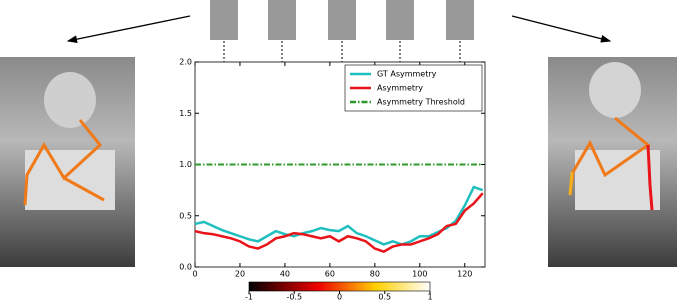  What do you see at coordinates (400, 88) in the screenshot?
I see `legend-label: Asymmetry` at bounding box center [400, 88].